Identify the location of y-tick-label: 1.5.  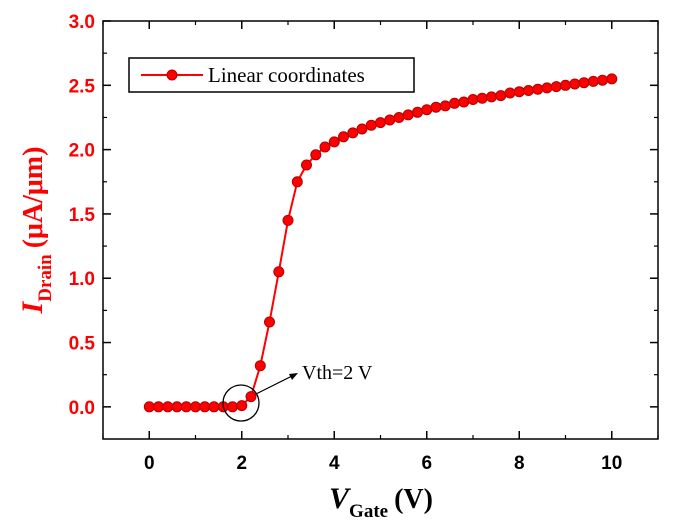
(82, 215).